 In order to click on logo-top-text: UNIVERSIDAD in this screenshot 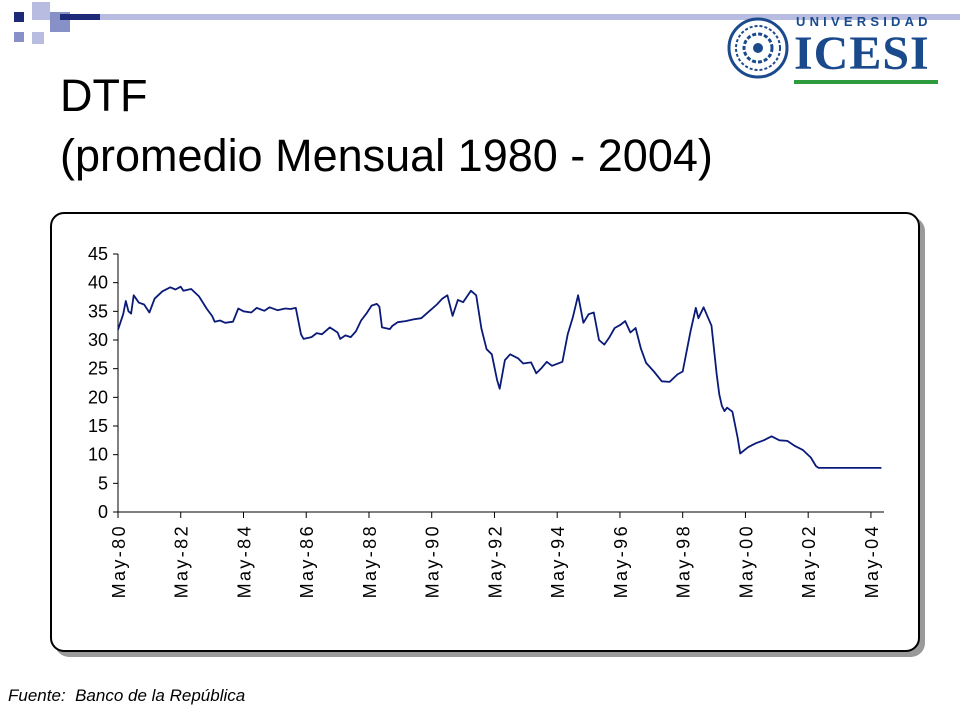, I will do `click(864, 21)`.